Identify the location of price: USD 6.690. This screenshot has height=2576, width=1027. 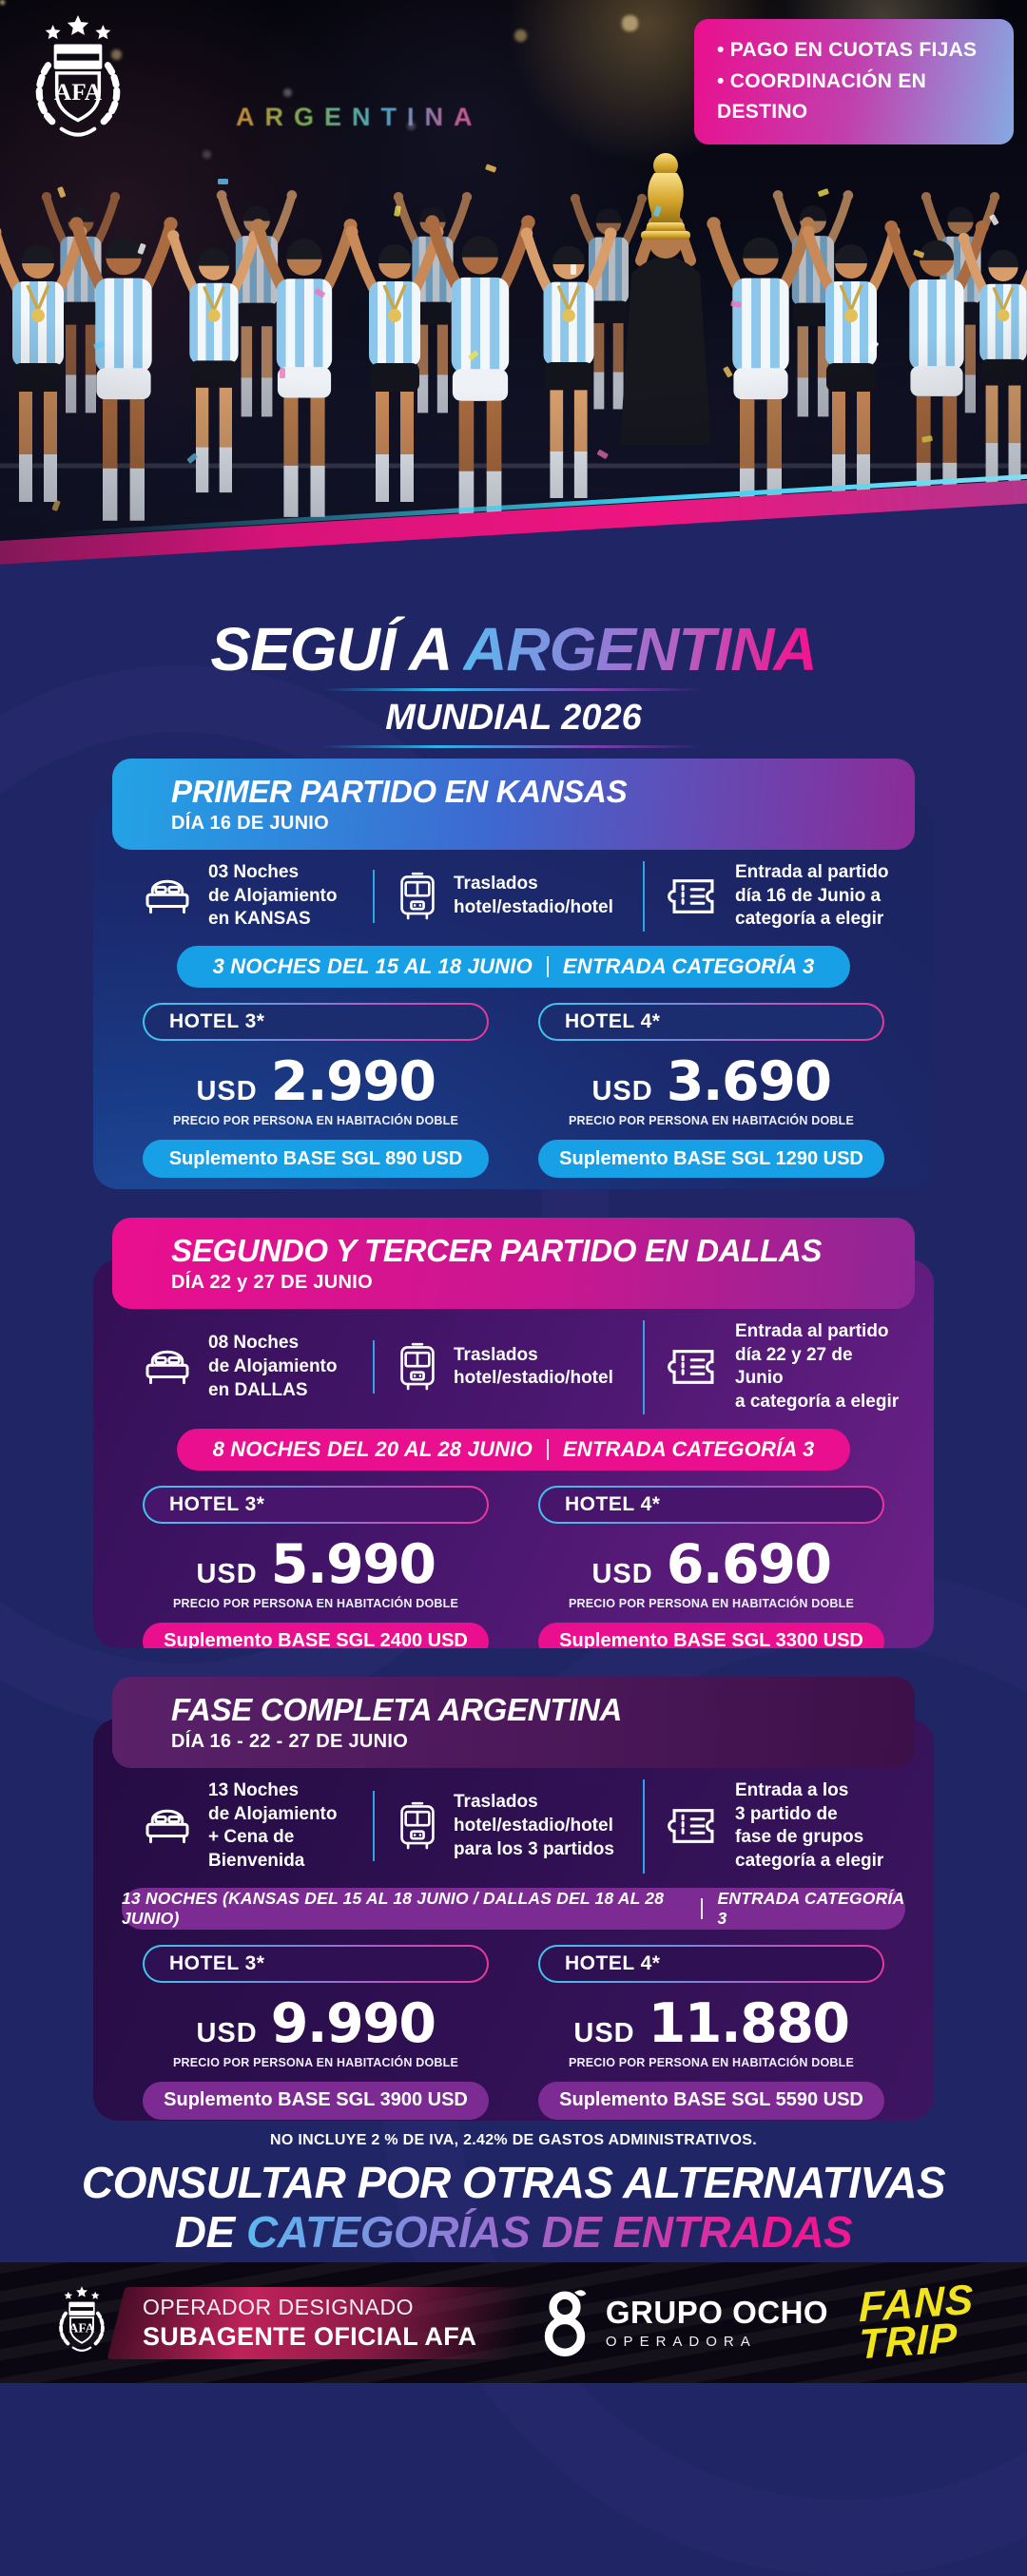
(711, 1564).